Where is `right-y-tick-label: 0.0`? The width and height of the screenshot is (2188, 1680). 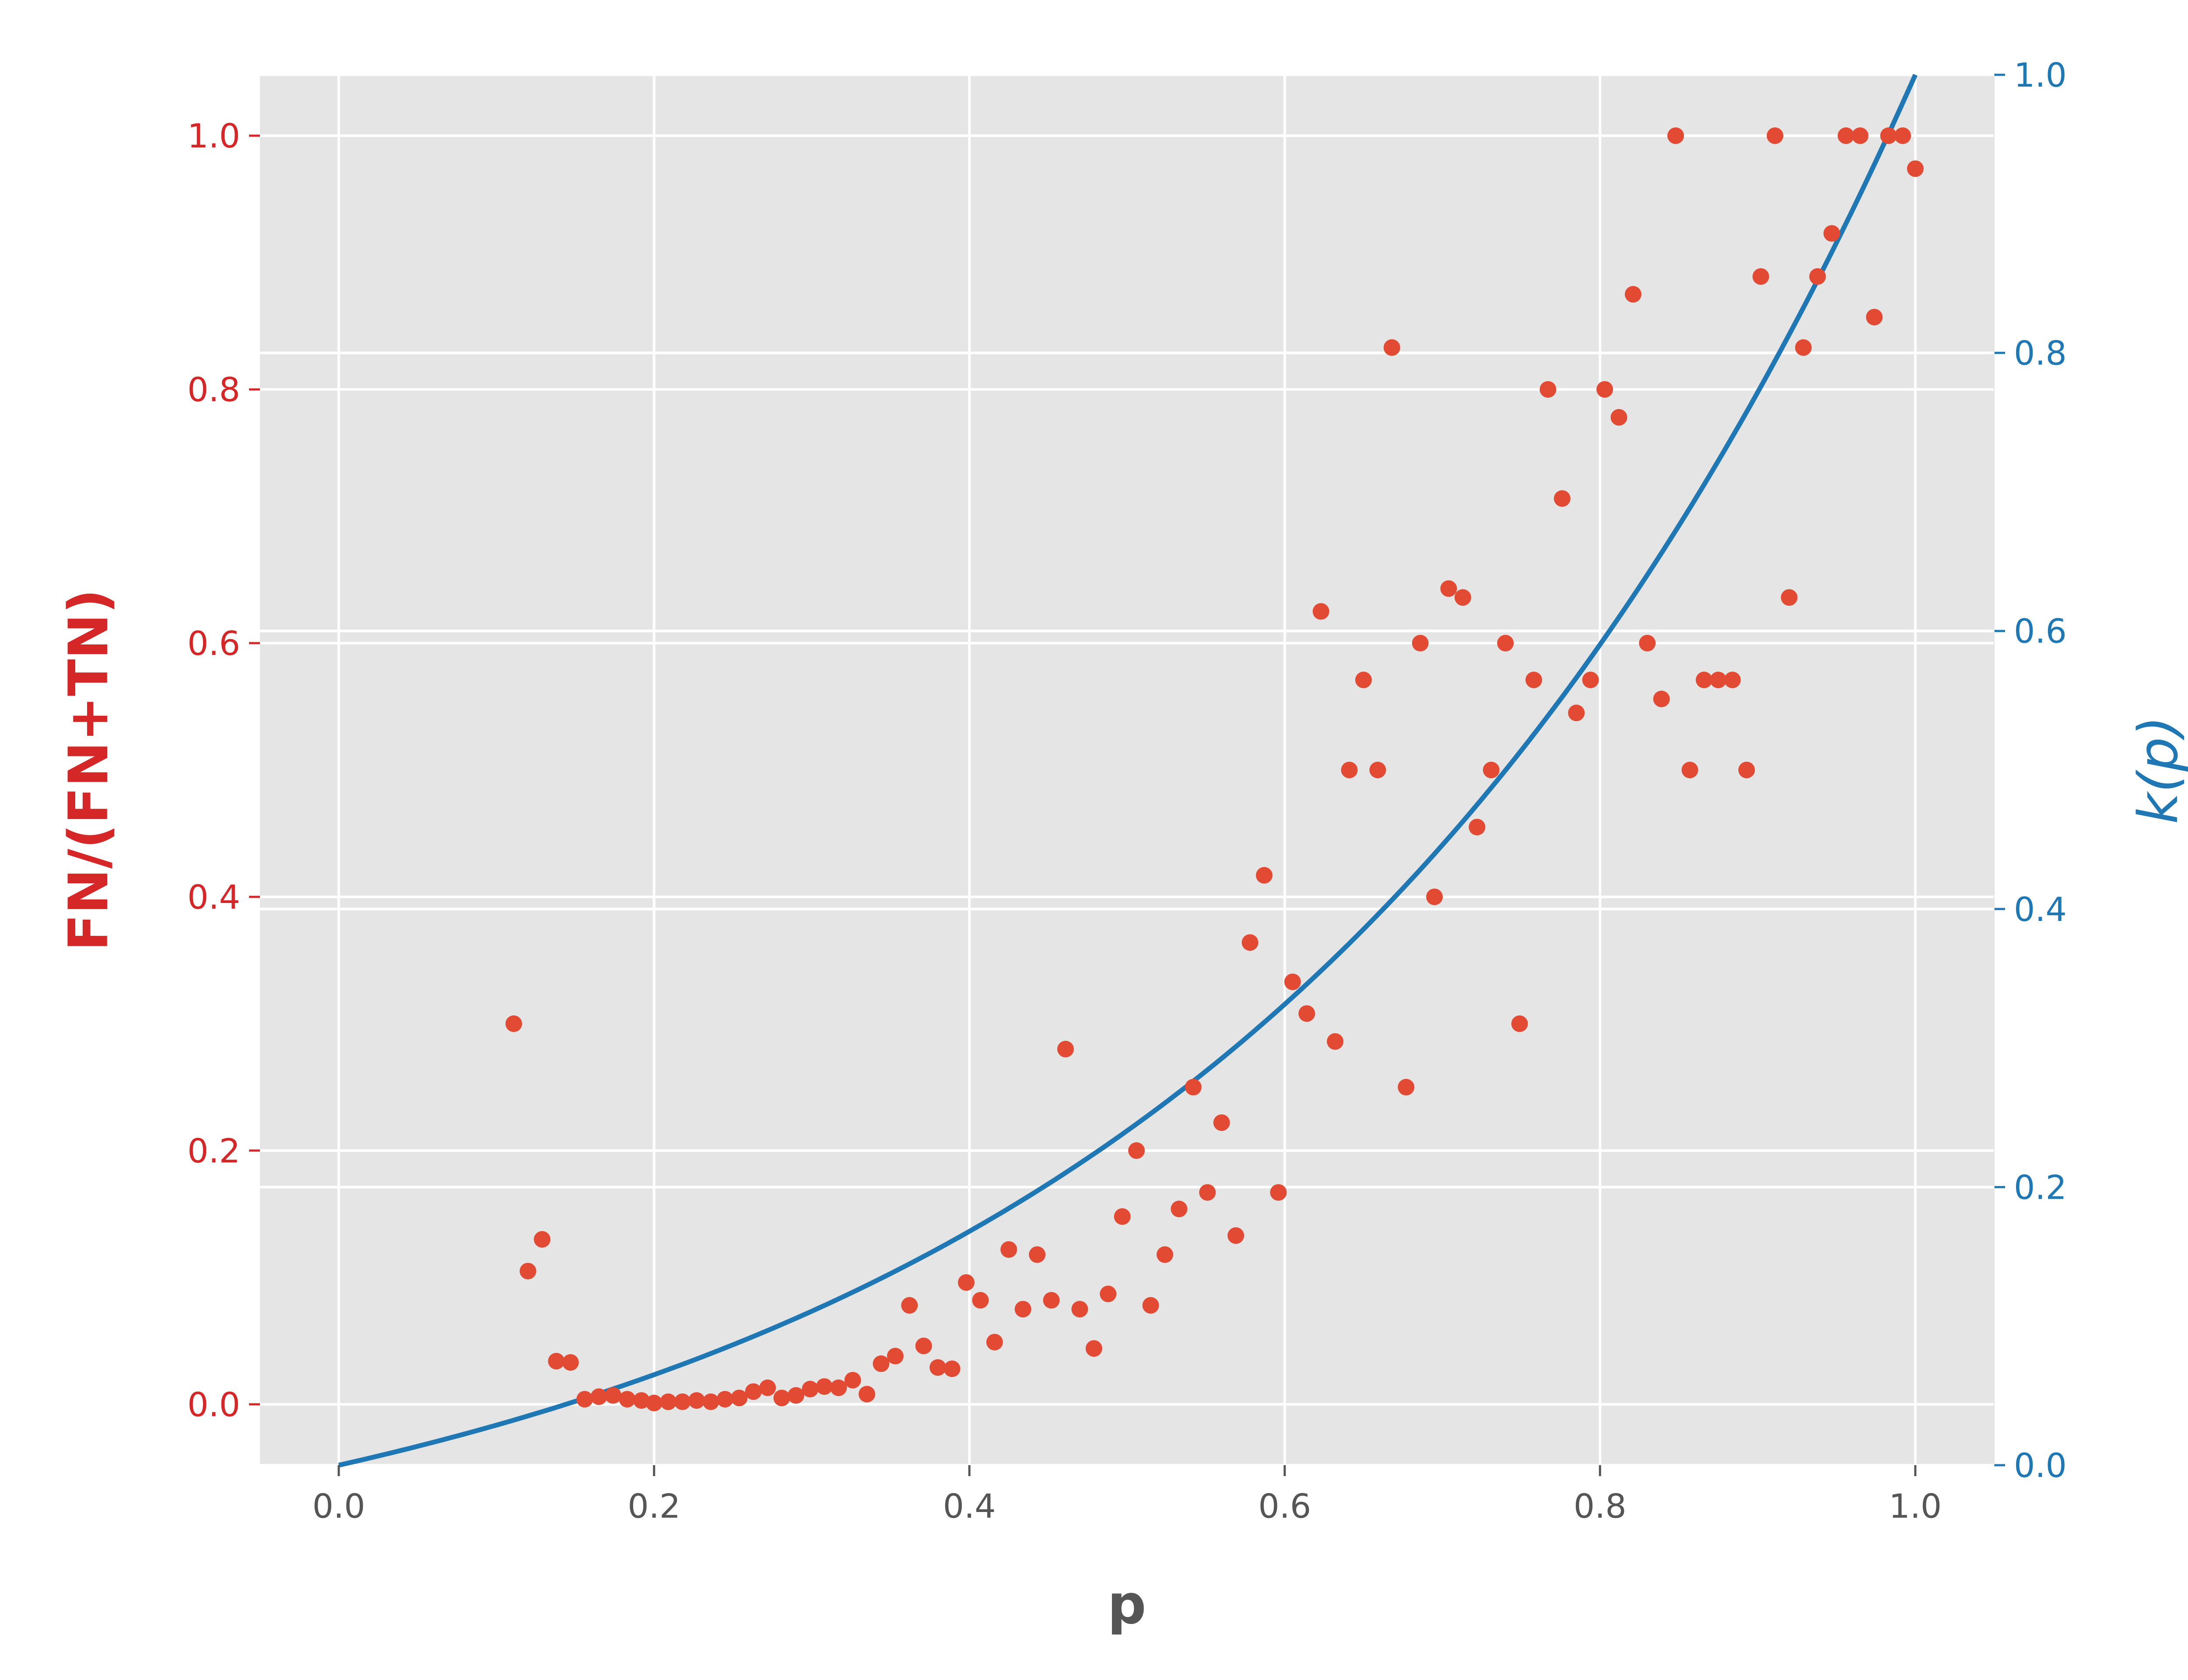 right-y-tick-label: 0.0 is located at coordinates (2040, 1465).